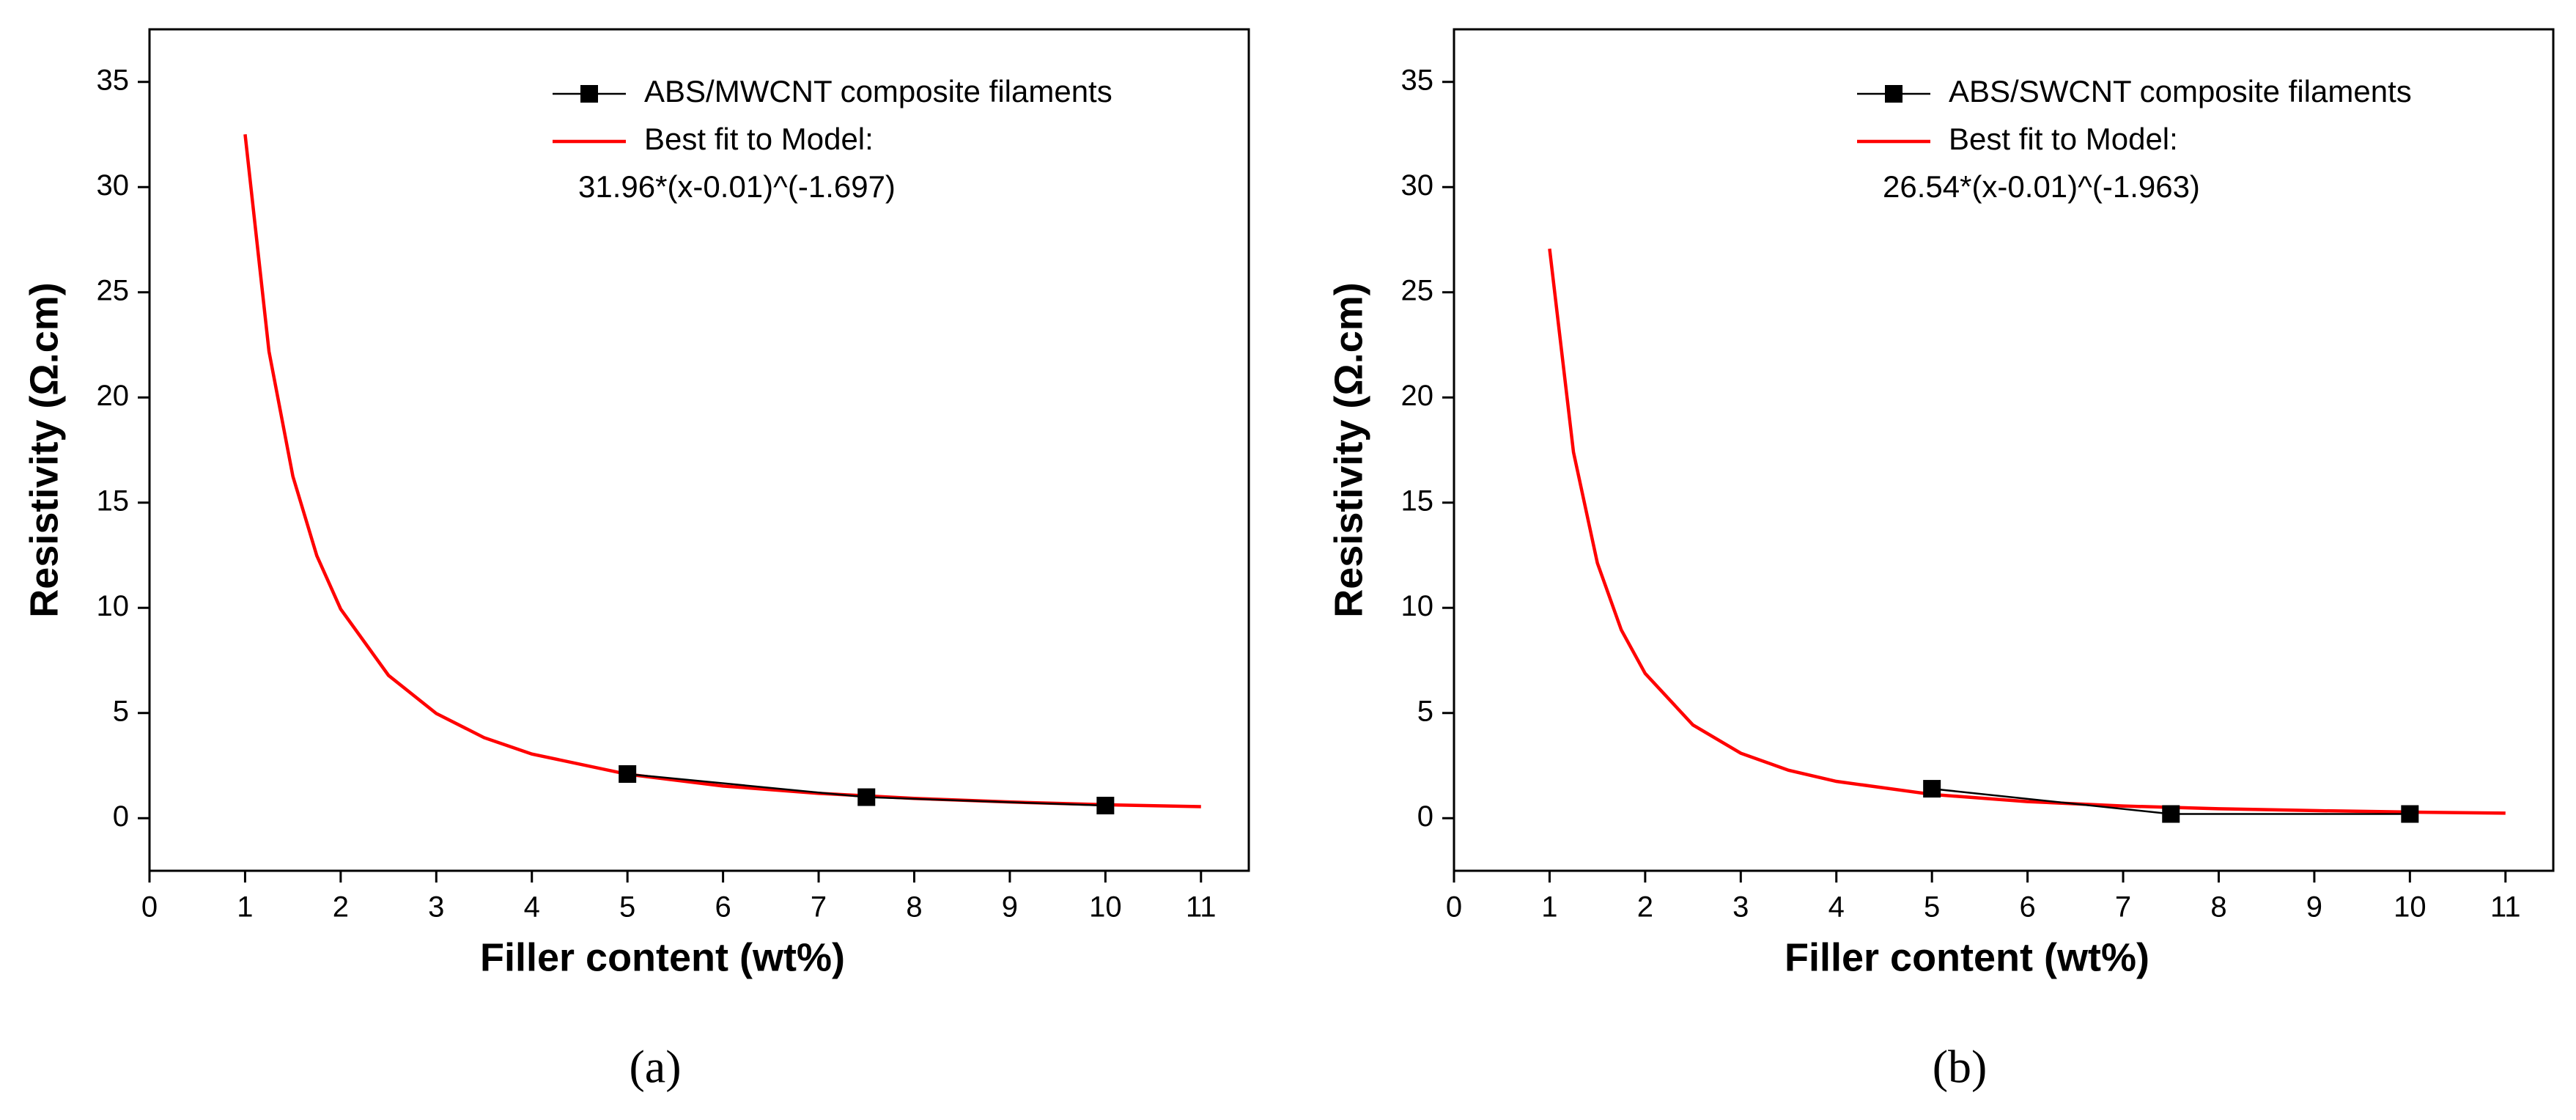 This screenshot has width=2576, height=1120. Describe the element at coordinates (1960, 1067) in the screenshot. I see `caption: (b)` at that location.